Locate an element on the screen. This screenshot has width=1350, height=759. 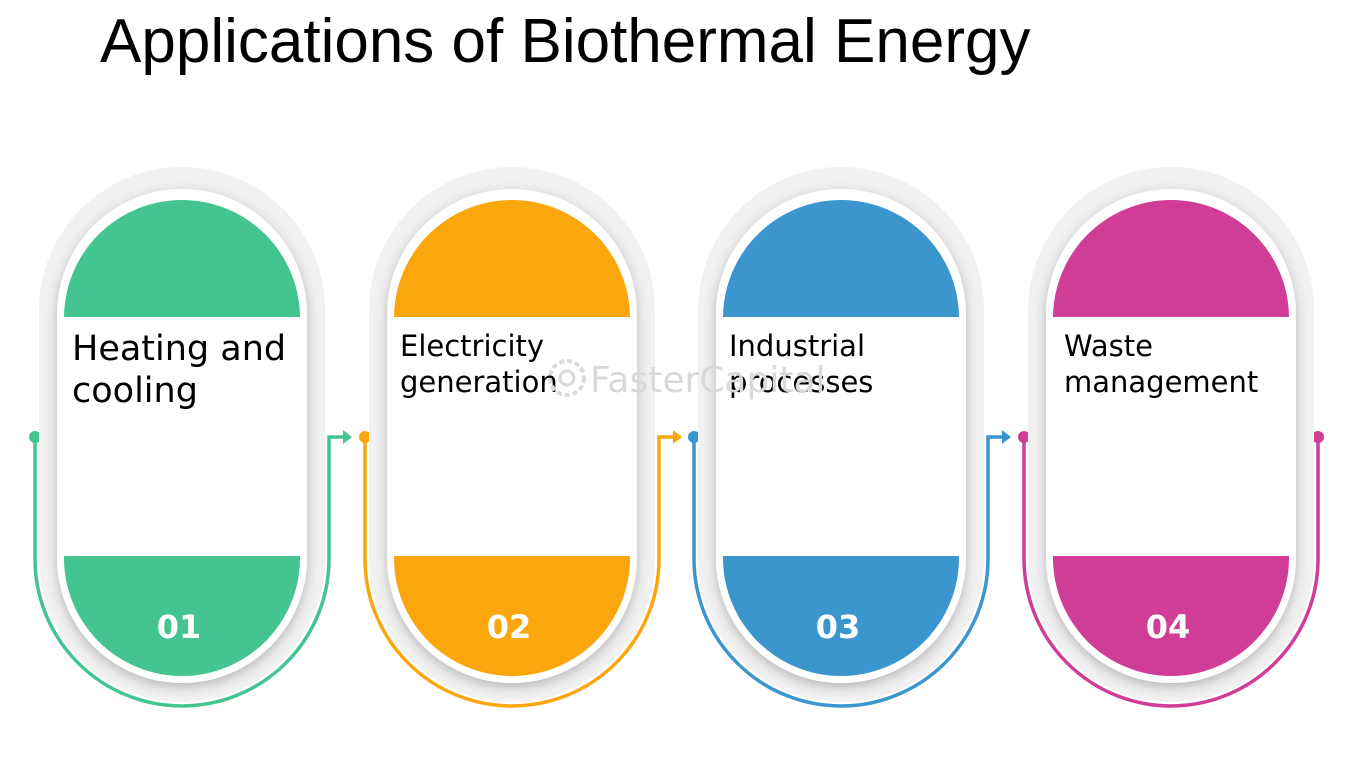
watermark-gear-hub-icon is located at coordinates (567, 378).